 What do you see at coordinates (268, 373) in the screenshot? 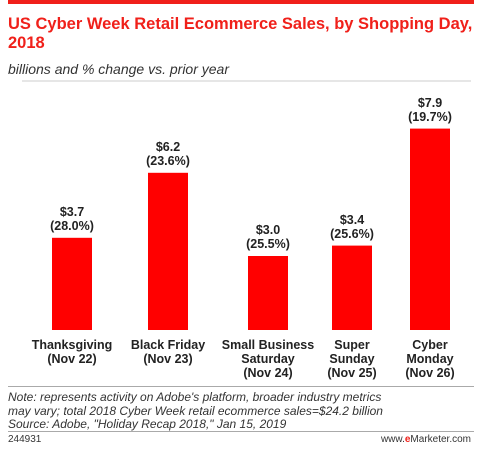
I see `category-label-2-line-2: (Nov 24)` at bounding box center [268, 373].